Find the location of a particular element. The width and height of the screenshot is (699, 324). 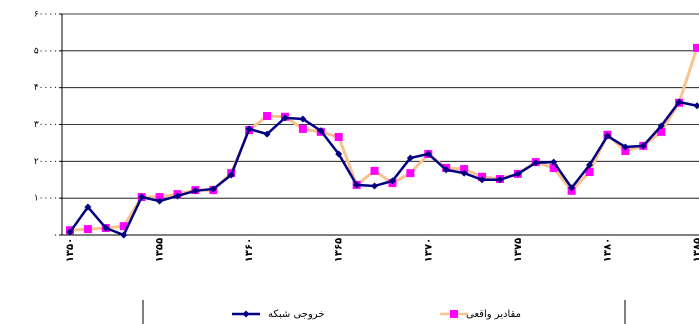

x-tick-label: ۱۳۵۰ is located at coordinates (70, 250).